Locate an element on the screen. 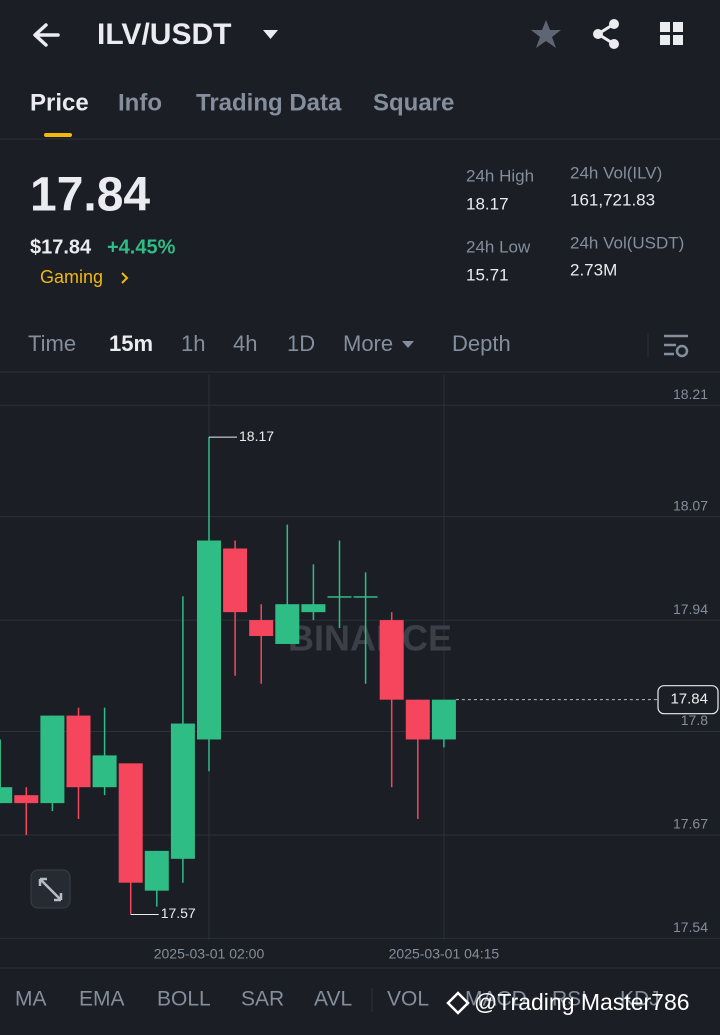 The height and width of the screenshot is (1035, 720). indicator: BOLL is located at coordinates (184, 999).